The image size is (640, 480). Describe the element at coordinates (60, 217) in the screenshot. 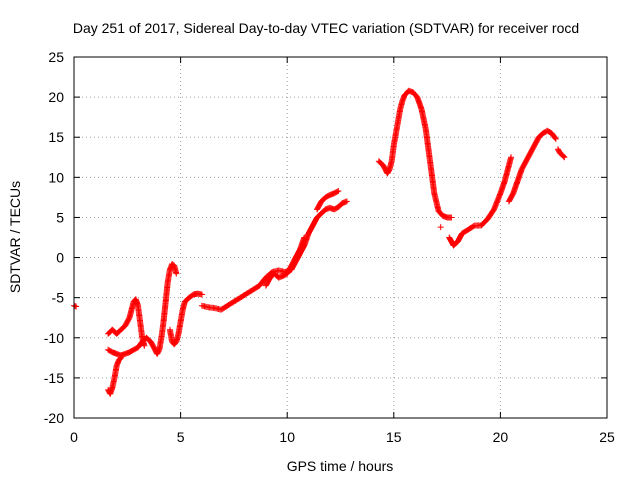

I see `y-tick-label: 5` at that location.